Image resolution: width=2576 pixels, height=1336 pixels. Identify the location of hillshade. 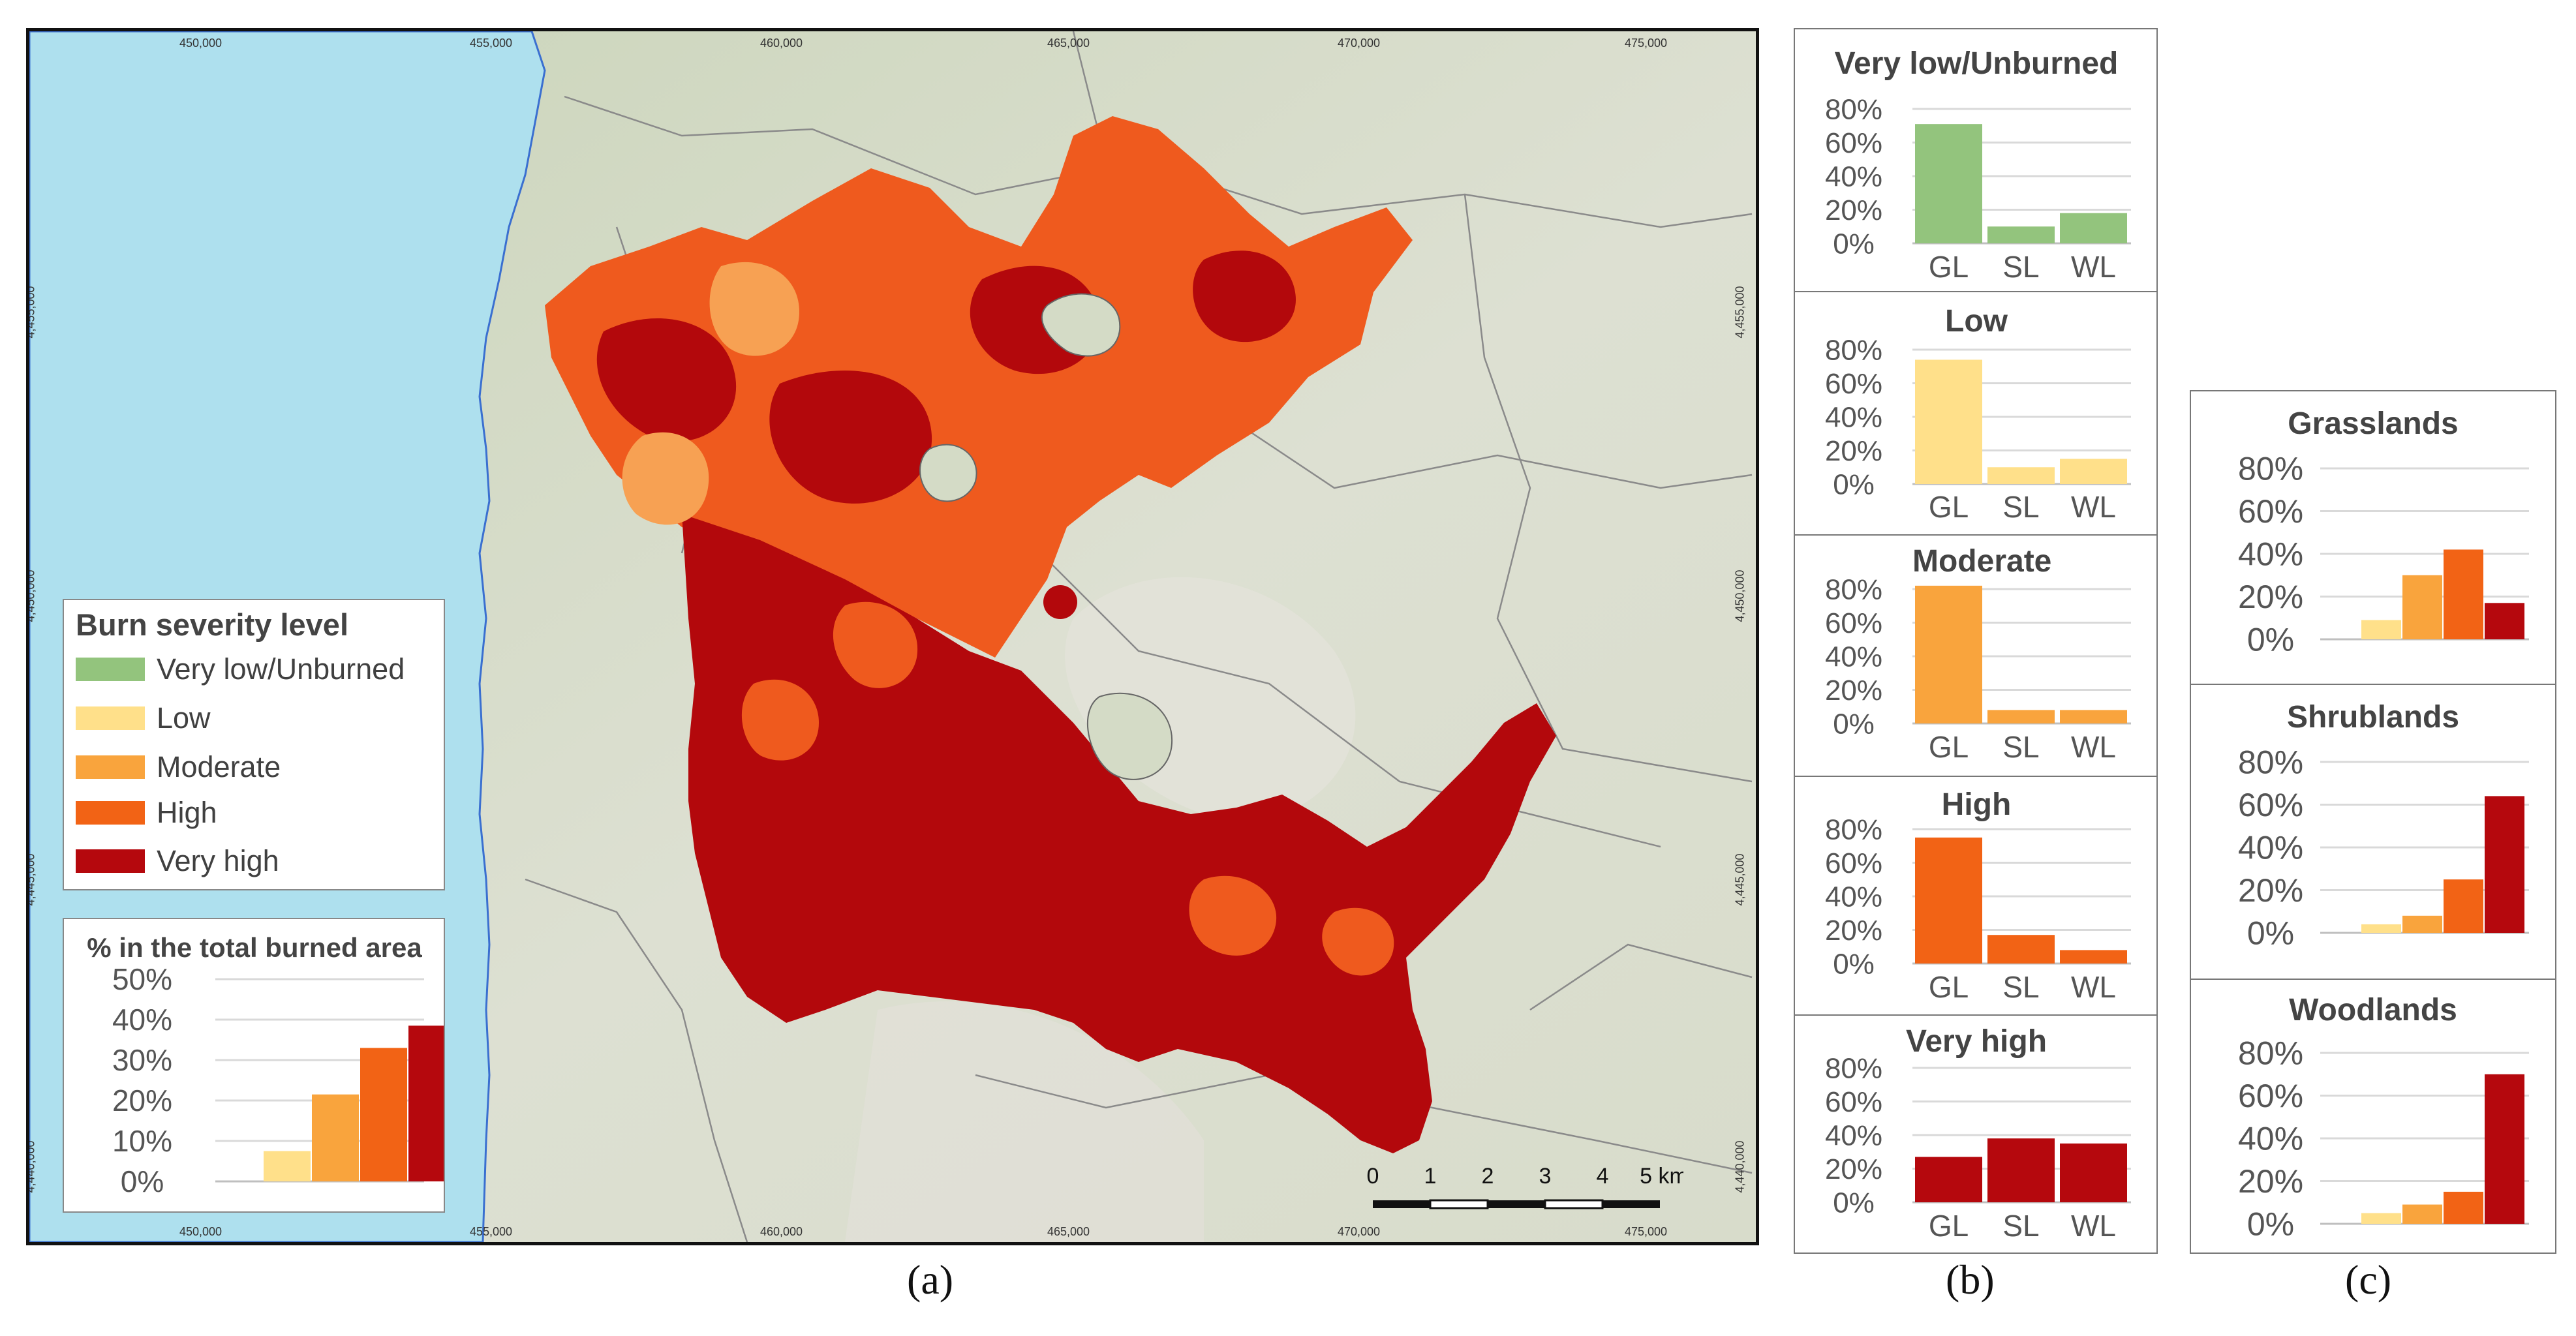
(1024, 1121).